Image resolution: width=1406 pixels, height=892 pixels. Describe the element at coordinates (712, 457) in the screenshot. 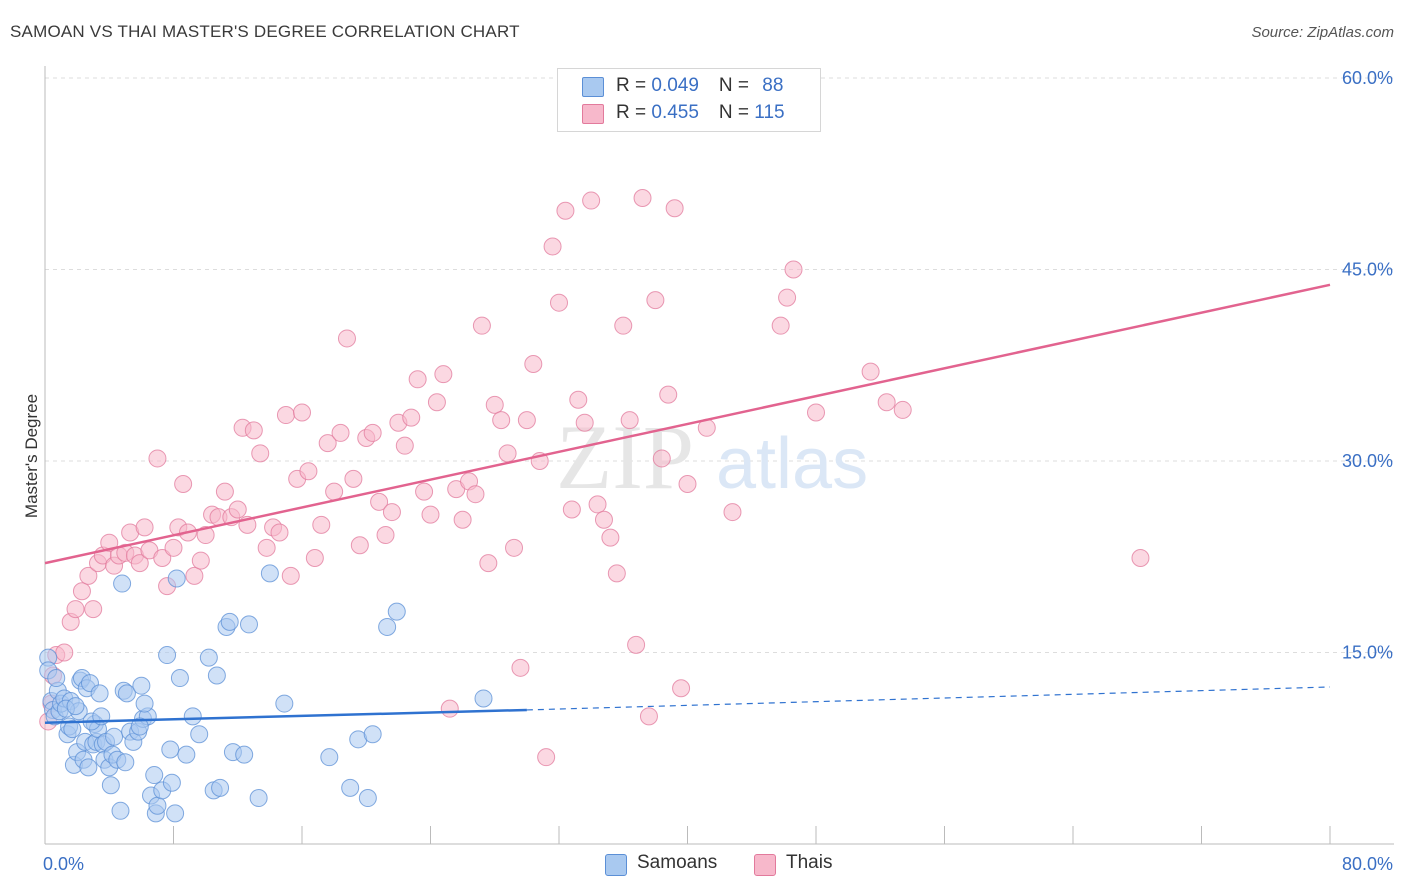

I see `watermark: ZIP atlas` at that location.